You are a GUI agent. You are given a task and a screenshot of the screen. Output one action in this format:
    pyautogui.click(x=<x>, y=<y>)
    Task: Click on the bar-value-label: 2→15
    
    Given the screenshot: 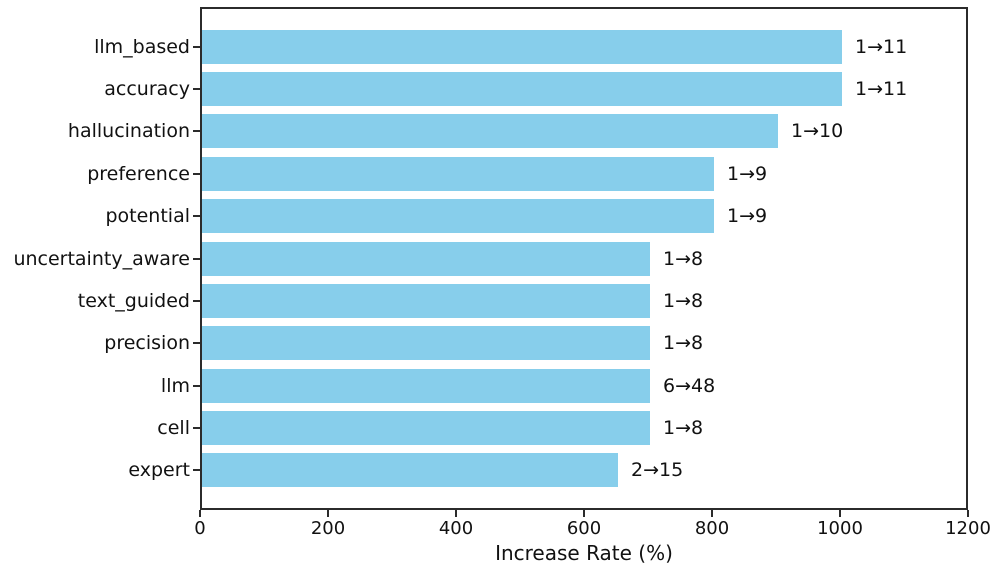 What is the action you would take?
    pyautogui.click(x=657, y=470)
    